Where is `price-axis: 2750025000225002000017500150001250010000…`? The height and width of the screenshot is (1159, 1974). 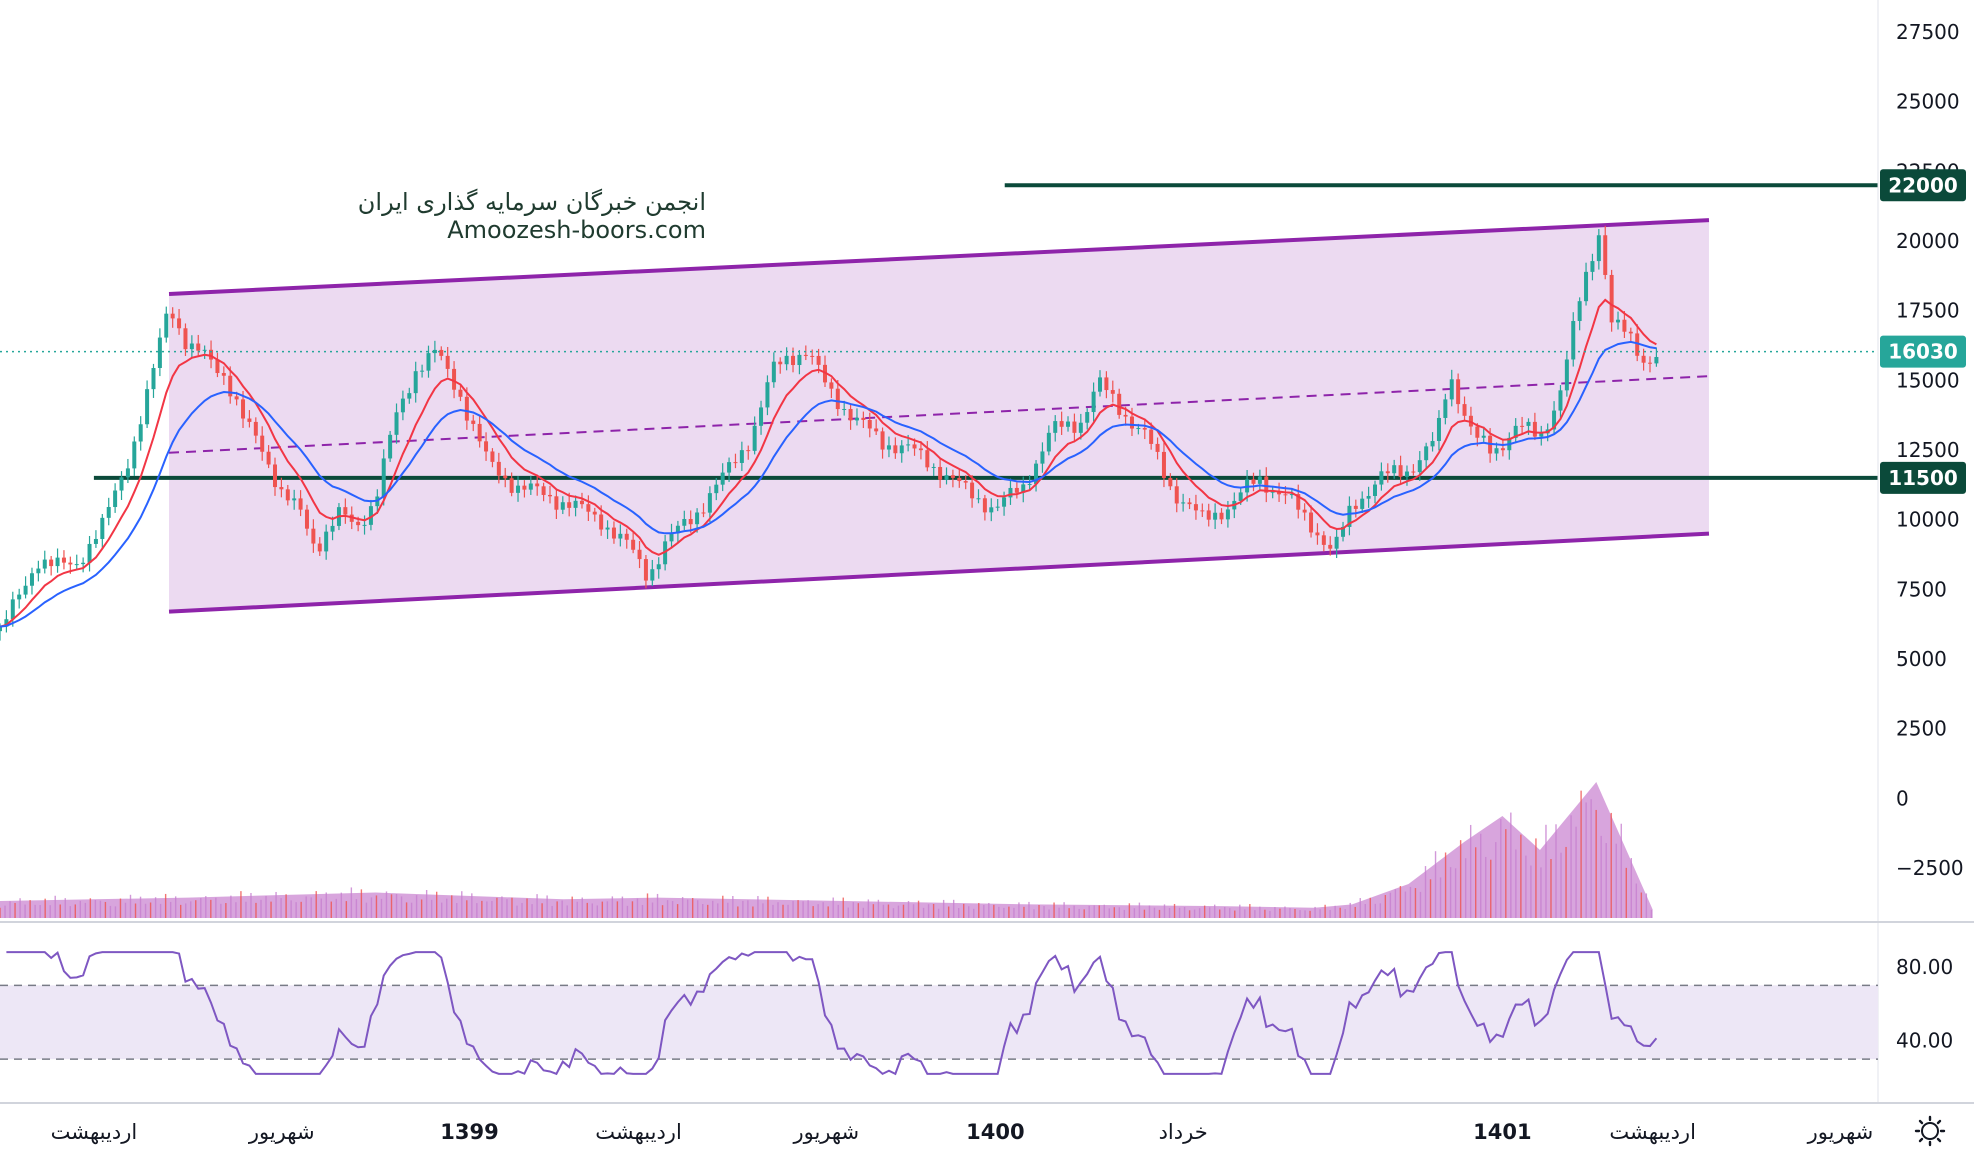 price-axis: 2750025000225002000017500150001250010000… is located at coordinates (1930, 450).